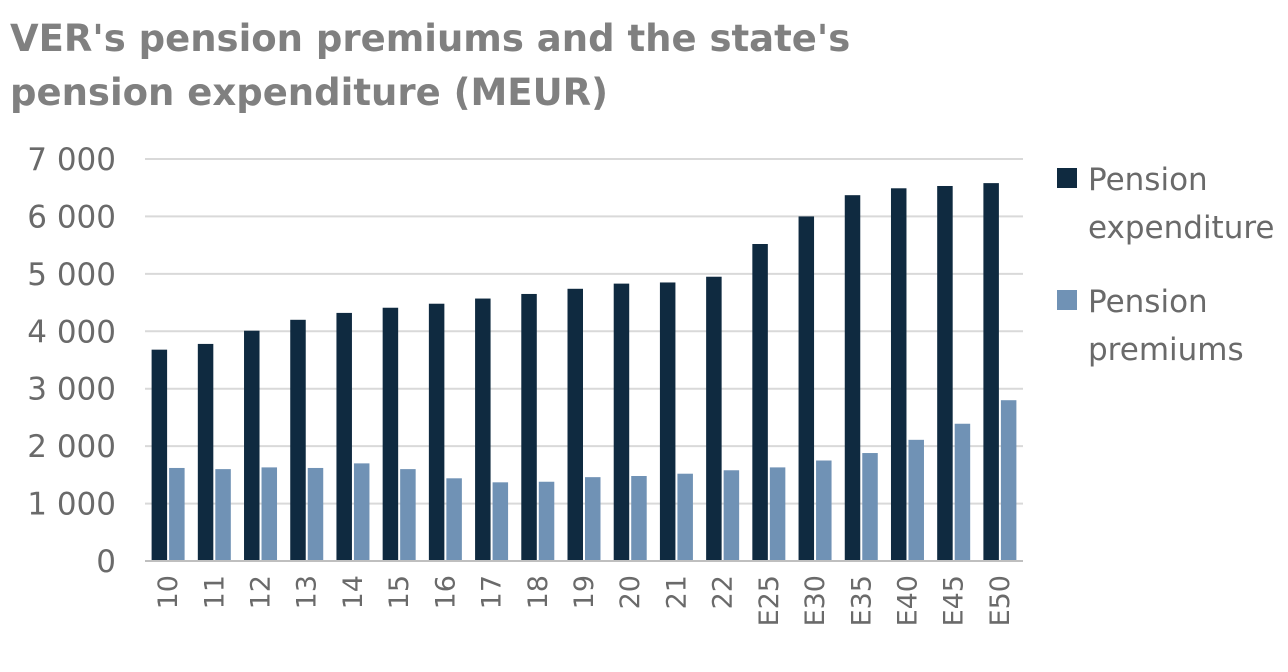 The height and width of the screenshot is (672, 1288). I want to click on y-tick-label: 7 000, so click(71, 160).